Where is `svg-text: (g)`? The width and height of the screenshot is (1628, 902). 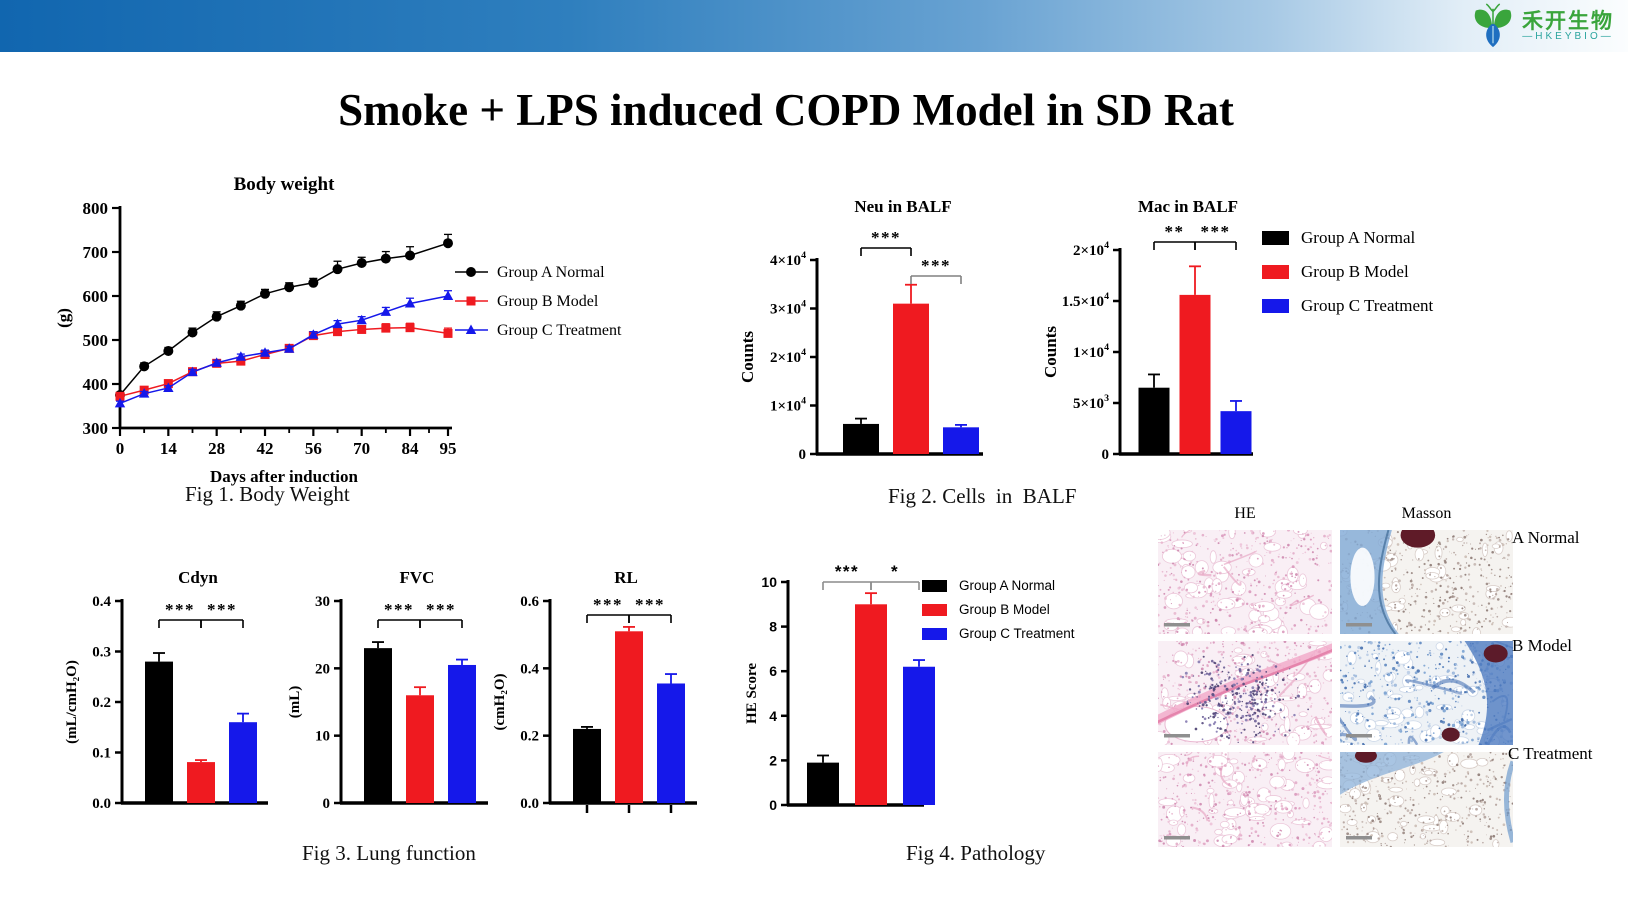 svg-text: (g) is located at coordinates (63, 318).